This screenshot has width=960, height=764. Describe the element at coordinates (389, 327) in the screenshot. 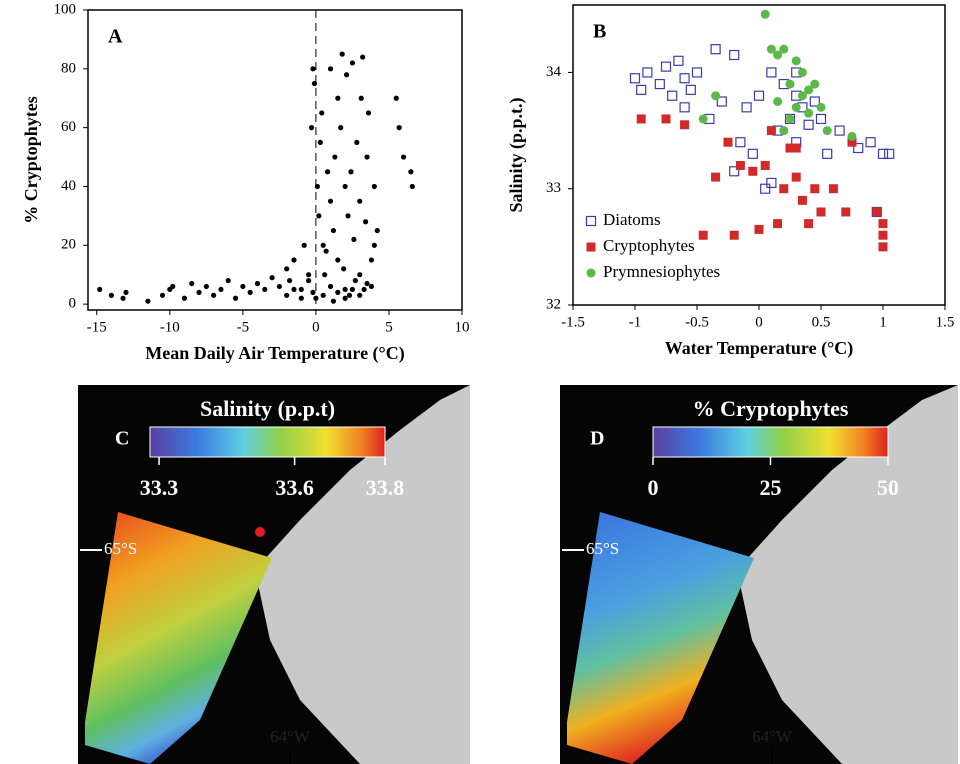

I see `x-tick-label: 5` at that location.